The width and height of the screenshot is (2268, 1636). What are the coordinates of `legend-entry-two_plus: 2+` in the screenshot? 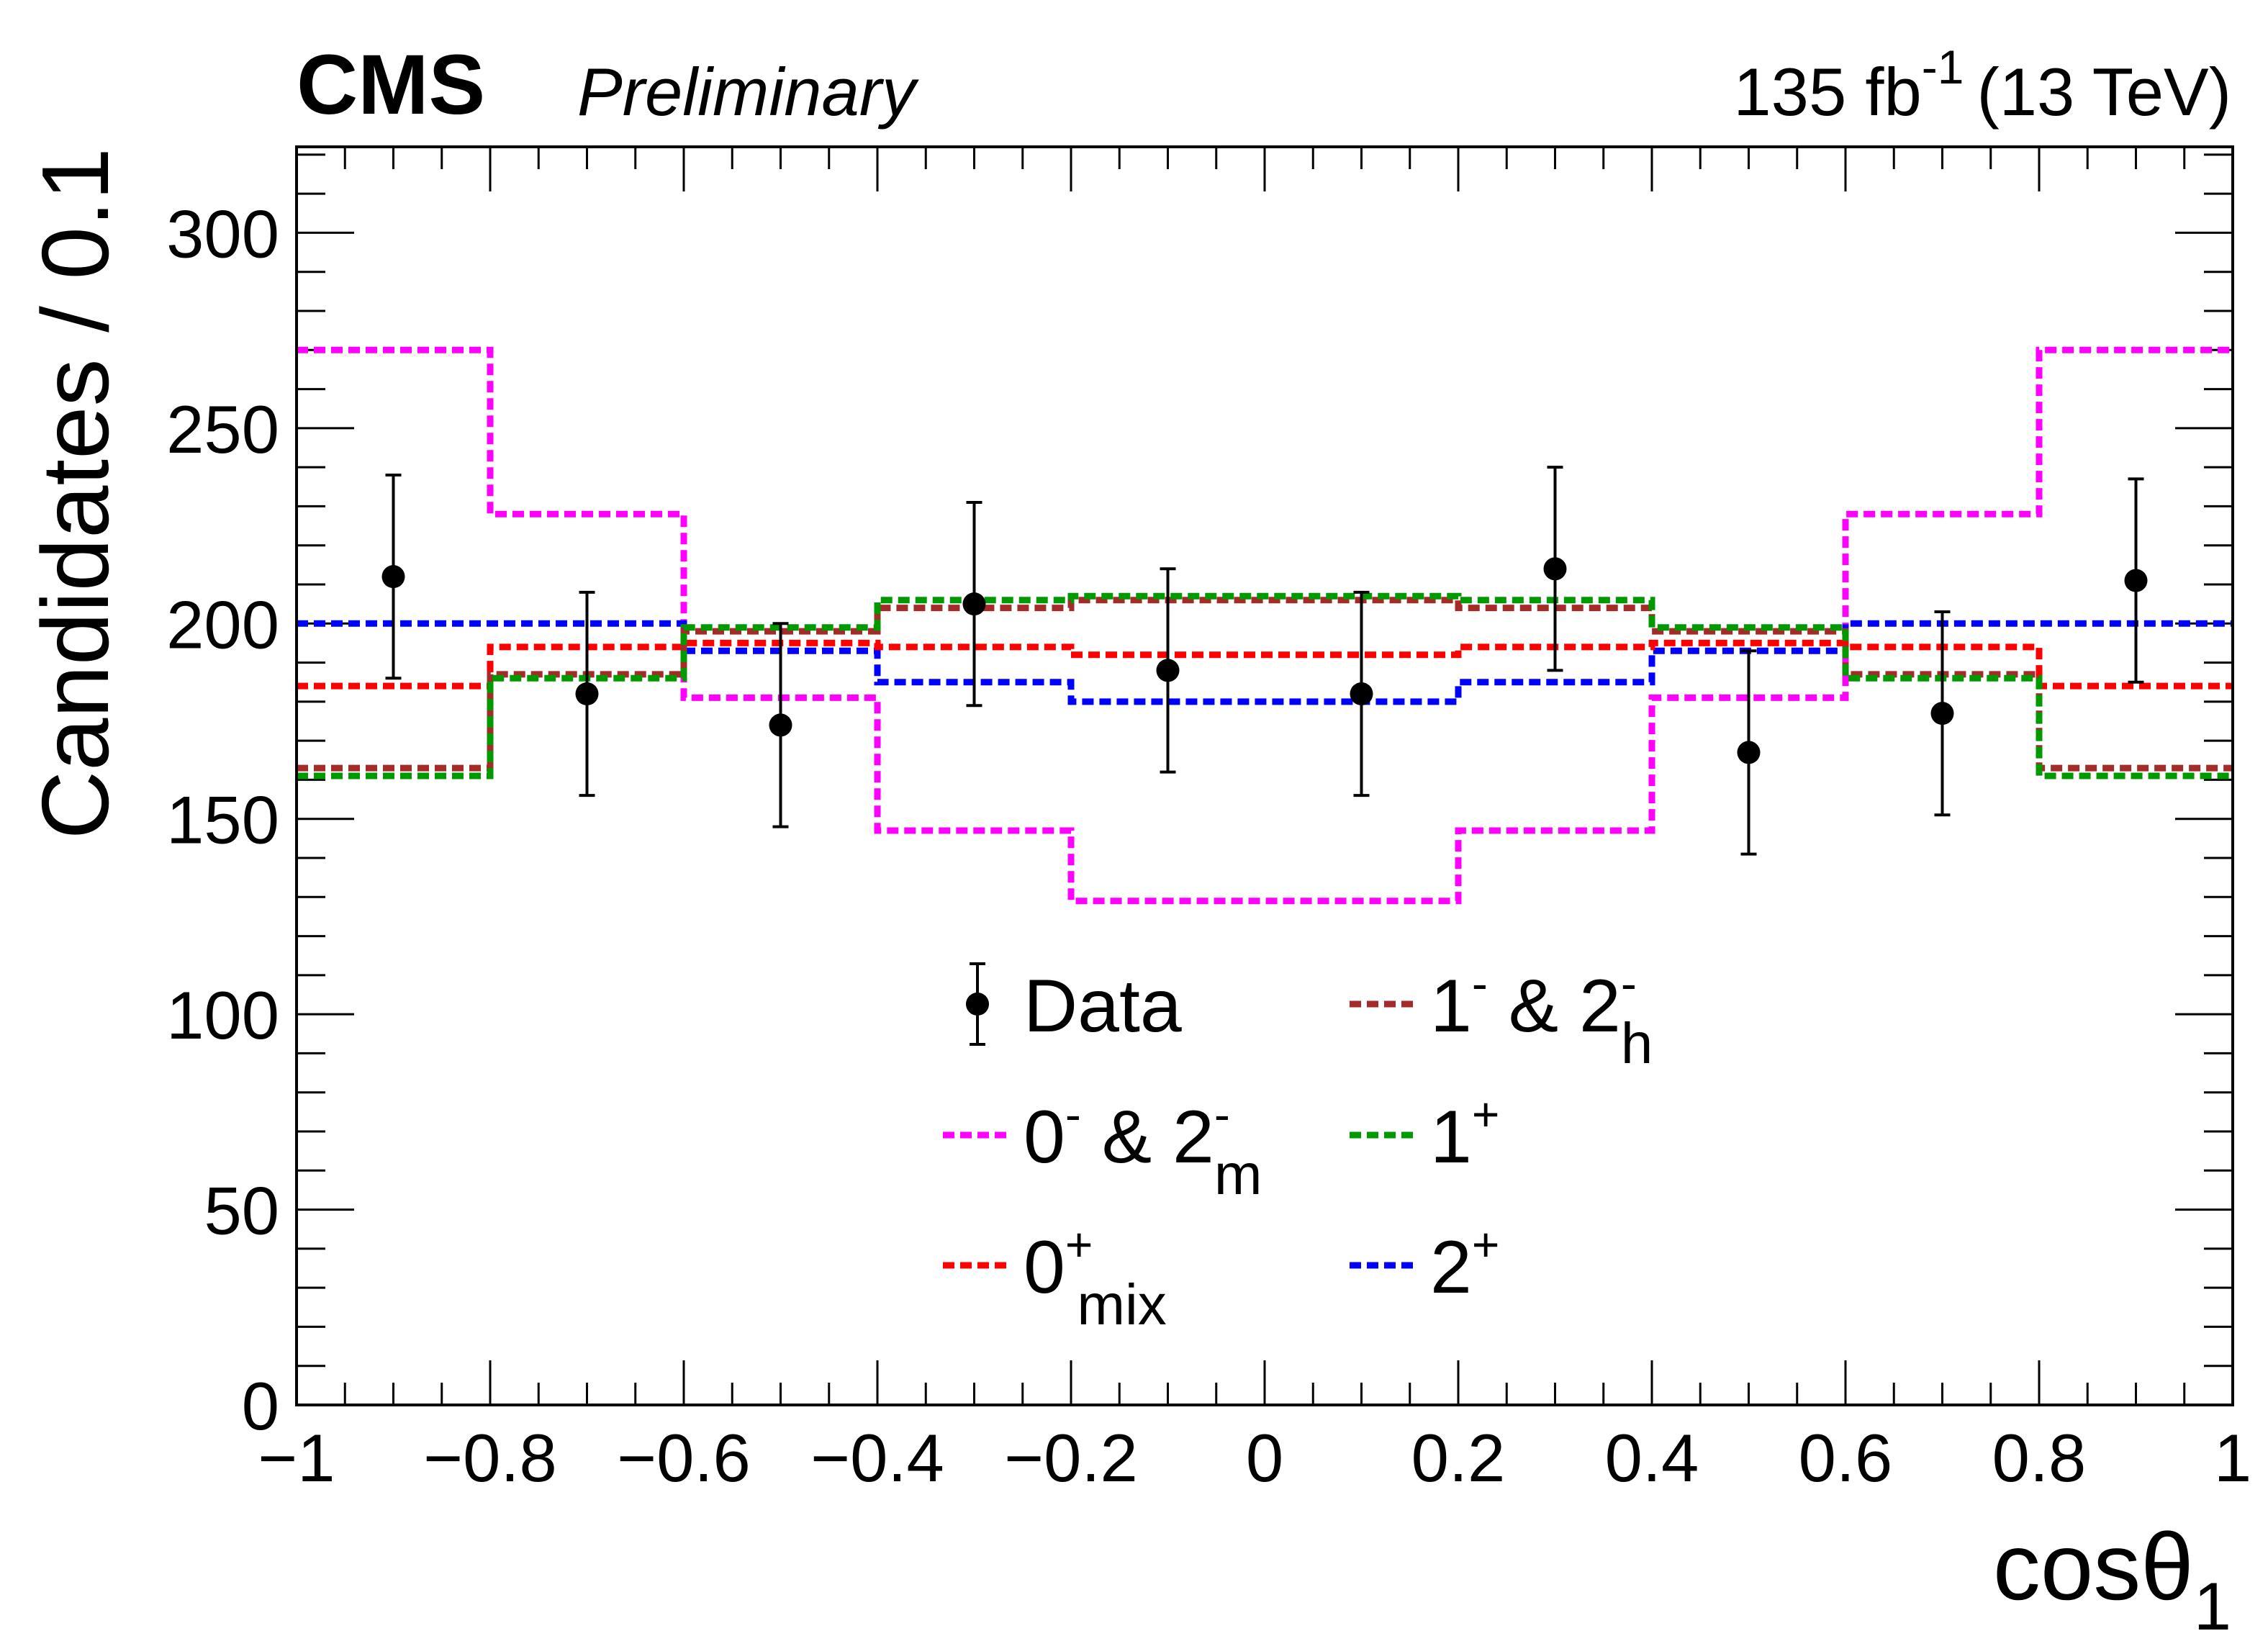 It's located at (1424, 1263).